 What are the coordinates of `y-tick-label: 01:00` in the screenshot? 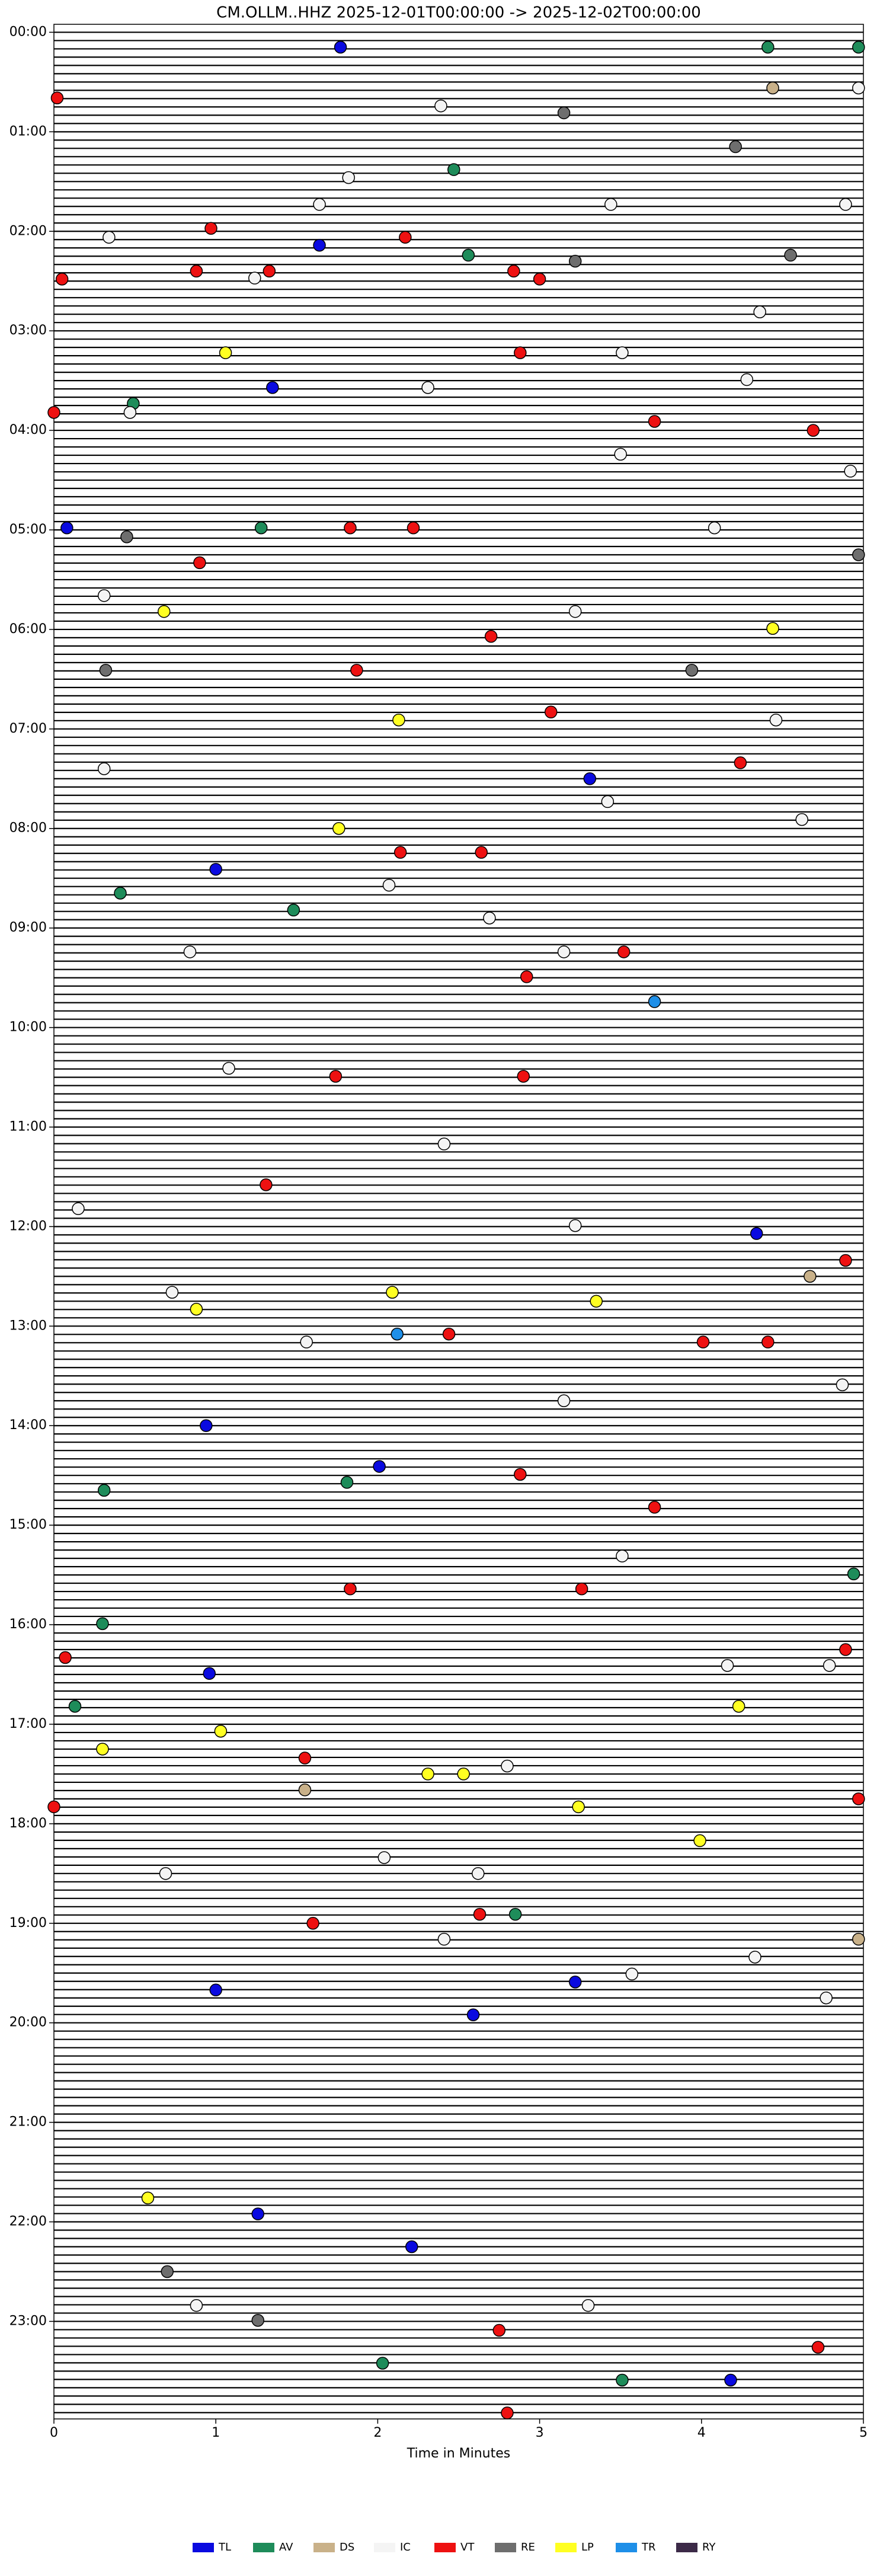 It's located at (28, 131).